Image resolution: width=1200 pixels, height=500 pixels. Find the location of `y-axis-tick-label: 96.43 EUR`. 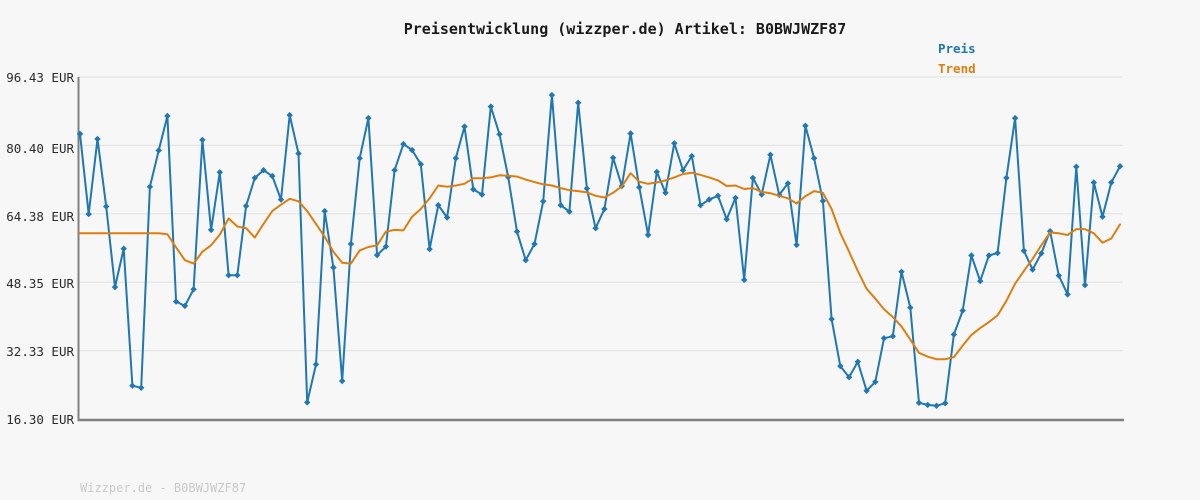

y-axis-tick-label: 96.43 EUR is located at coordinates (40, 77).